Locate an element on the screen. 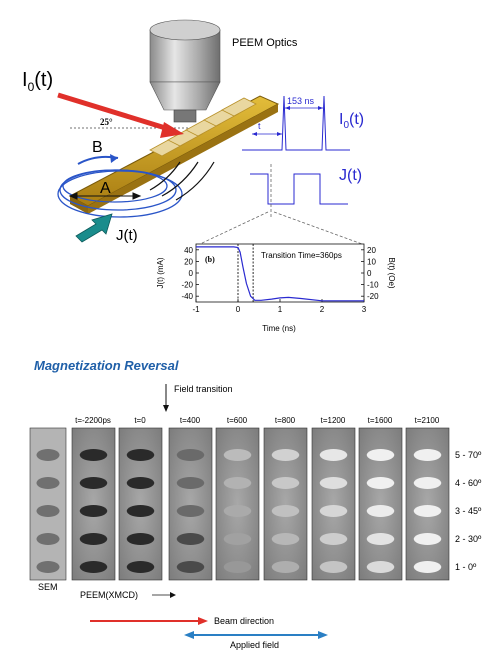 The width and height of the screenshot is (493, 654). y-tick-right-label: -10 is located at coordinates (373, 285).